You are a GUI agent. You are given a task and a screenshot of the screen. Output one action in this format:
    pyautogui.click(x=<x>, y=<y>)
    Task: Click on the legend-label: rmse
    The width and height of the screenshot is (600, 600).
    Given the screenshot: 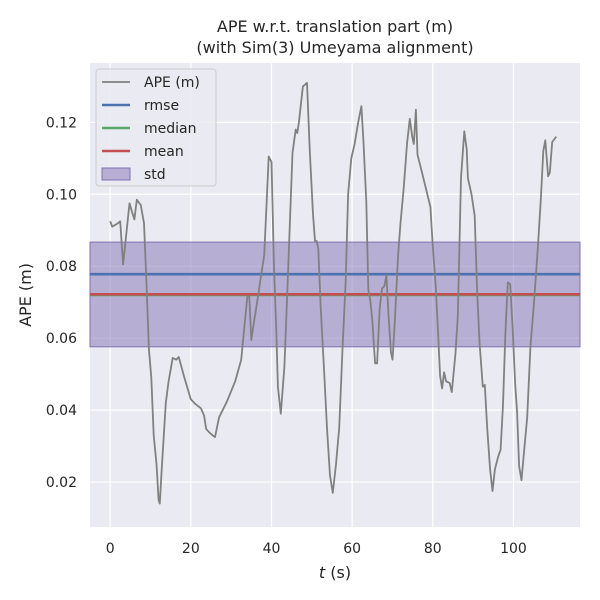 What is the action you would take?
    pyautogui.click(x=161, y=106)
    